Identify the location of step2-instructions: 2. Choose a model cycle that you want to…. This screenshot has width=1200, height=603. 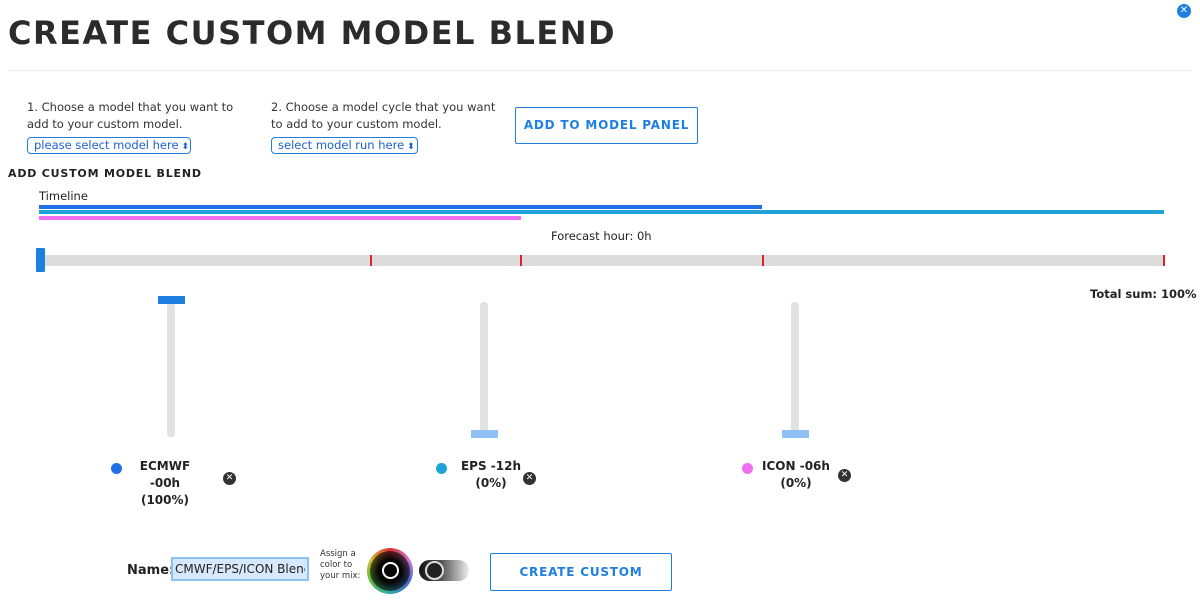
(383, 115).